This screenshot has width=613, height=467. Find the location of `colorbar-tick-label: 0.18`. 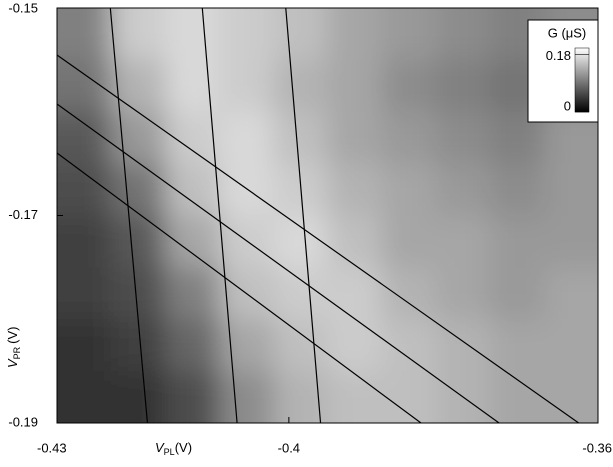

colorbar-tick-label: 0.18 is located at coordinates (558, 55).